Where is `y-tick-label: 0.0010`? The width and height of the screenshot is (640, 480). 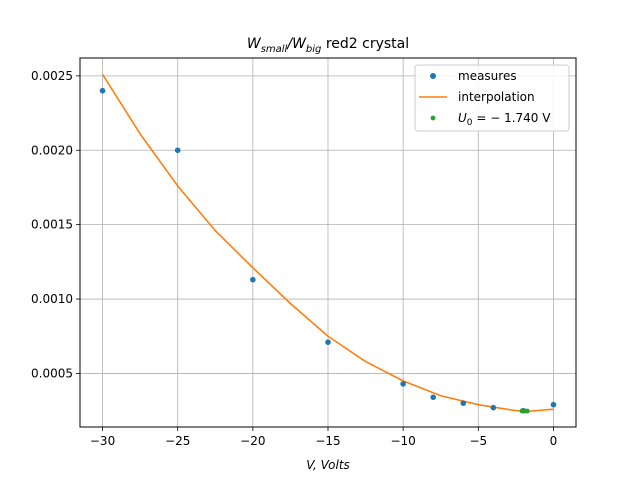 y-tick-label: 0.0010 is located at coordinates (52, 299).